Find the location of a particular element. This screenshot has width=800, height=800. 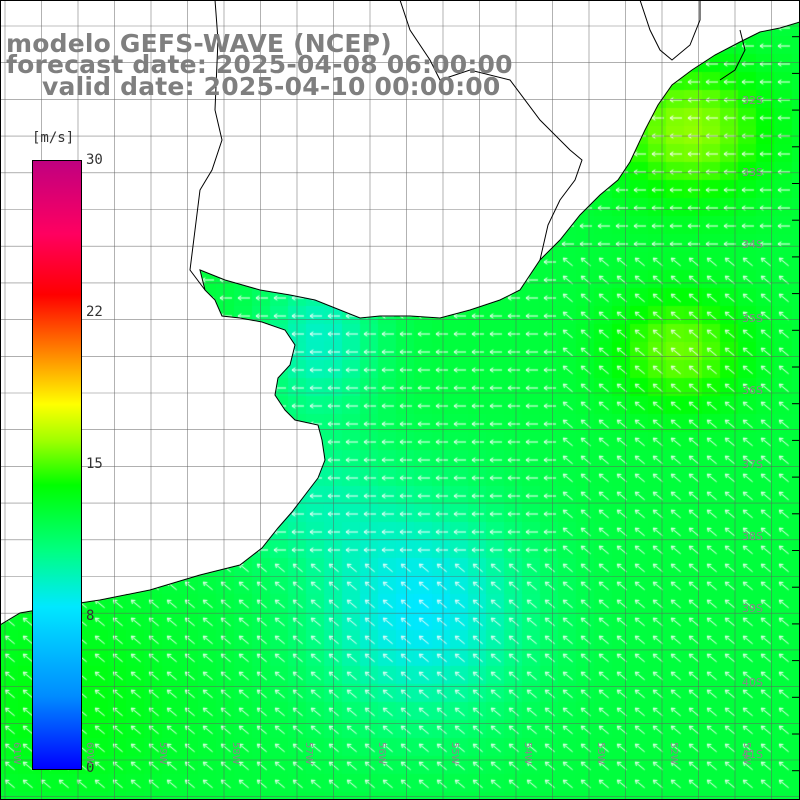

lon-label-57w: 57W is located at coordinates (308, 753).